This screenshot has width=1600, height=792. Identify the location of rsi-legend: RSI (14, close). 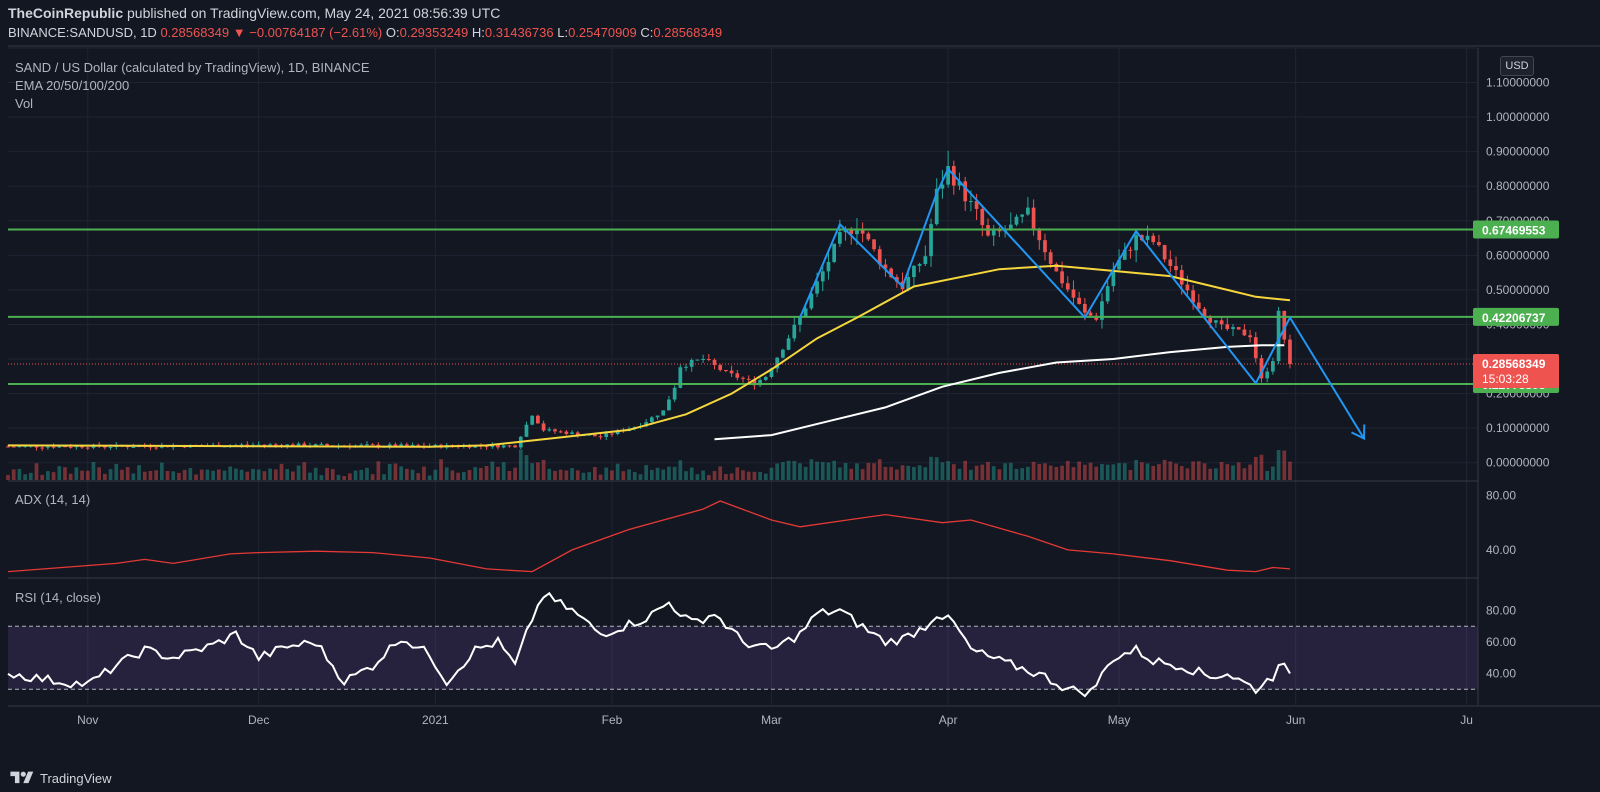
(58, 597).